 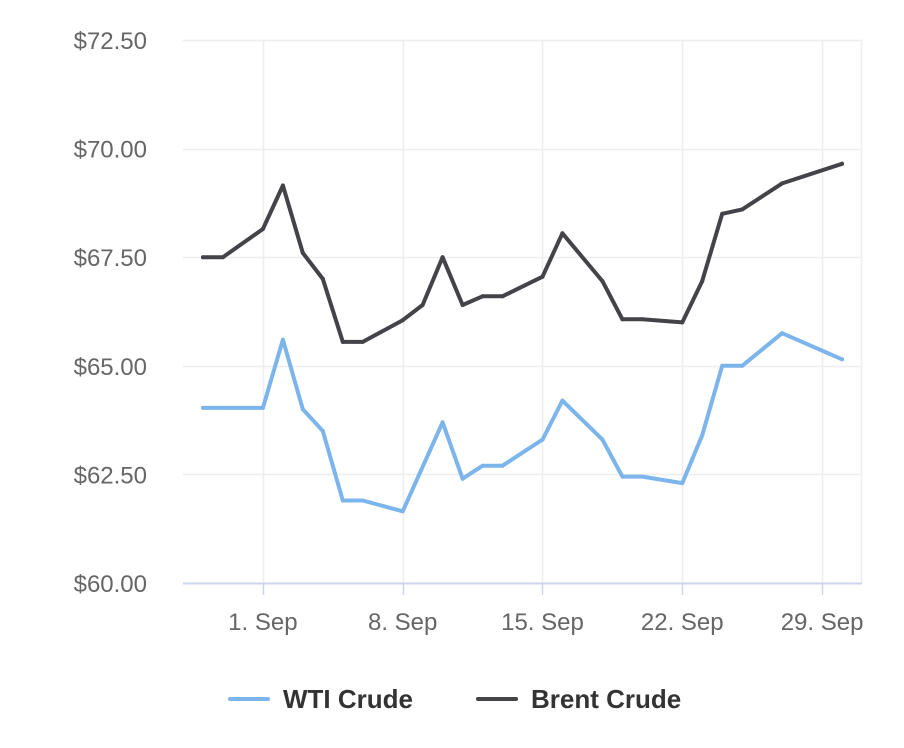 What do you see at coordinates (110, 367) in the screenshot?
I see `y-tick-label: $65.00` at bounding box center [110, 367].